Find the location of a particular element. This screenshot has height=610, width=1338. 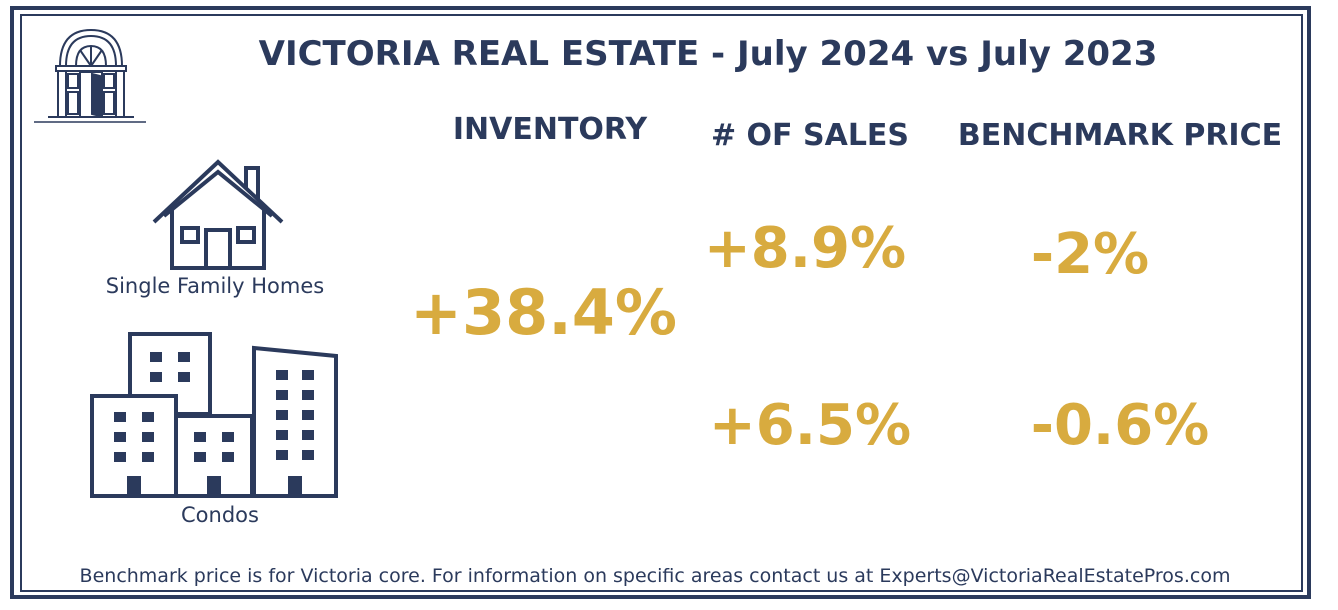

row-label-condos: Condos is located at coordinates (220, 515).